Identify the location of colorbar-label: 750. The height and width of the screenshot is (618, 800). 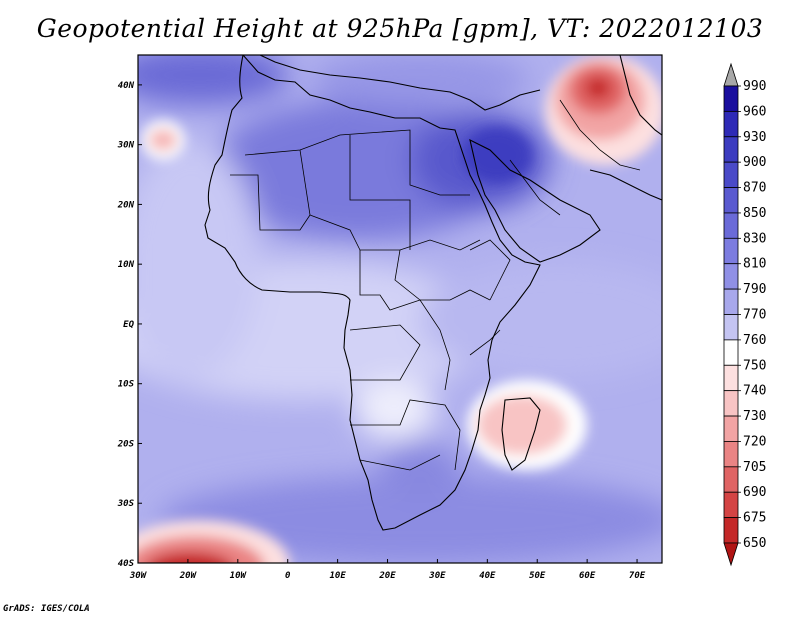
(754, 365).